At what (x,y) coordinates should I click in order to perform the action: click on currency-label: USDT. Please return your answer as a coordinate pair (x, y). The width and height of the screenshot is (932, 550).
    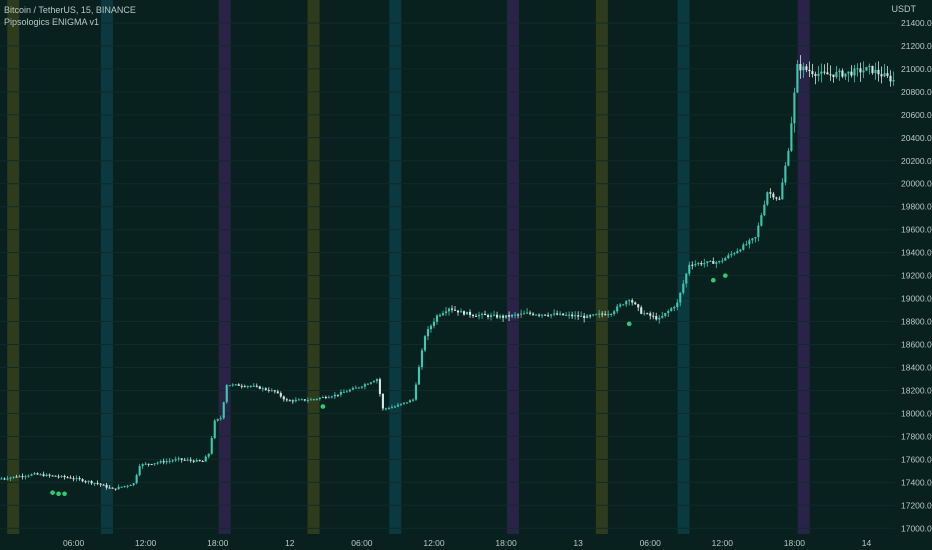
    Looking at the image, I should click on (904, 9).